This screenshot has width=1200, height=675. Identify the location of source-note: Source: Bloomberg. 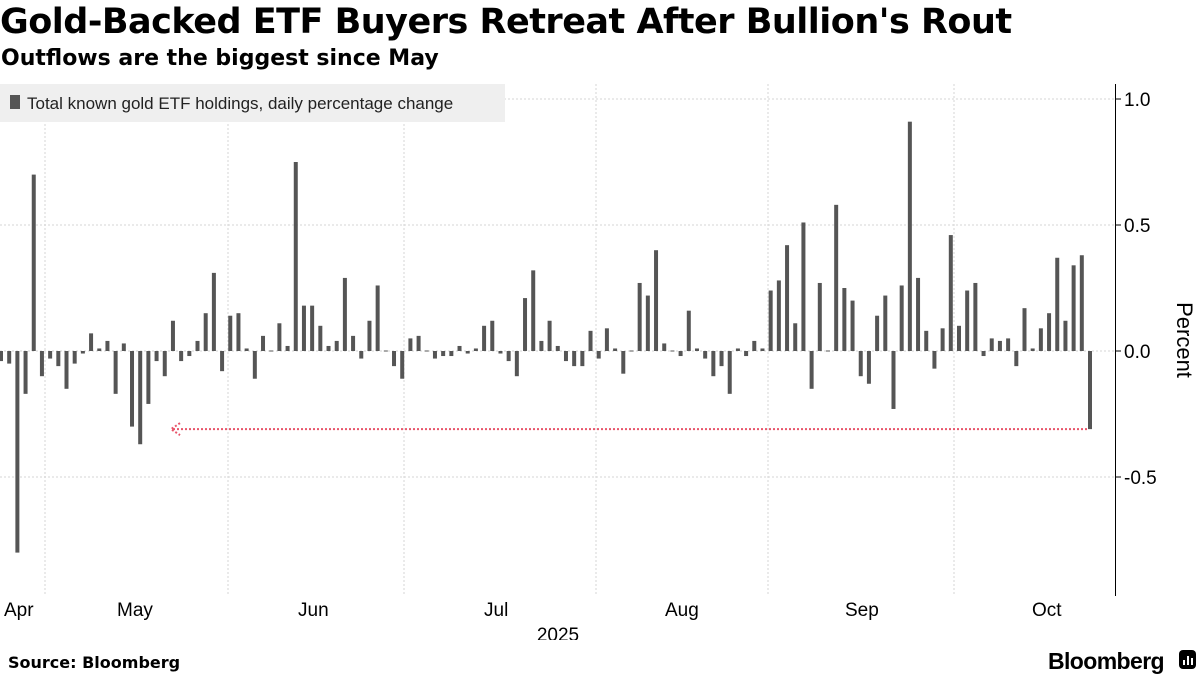
(94, 662).